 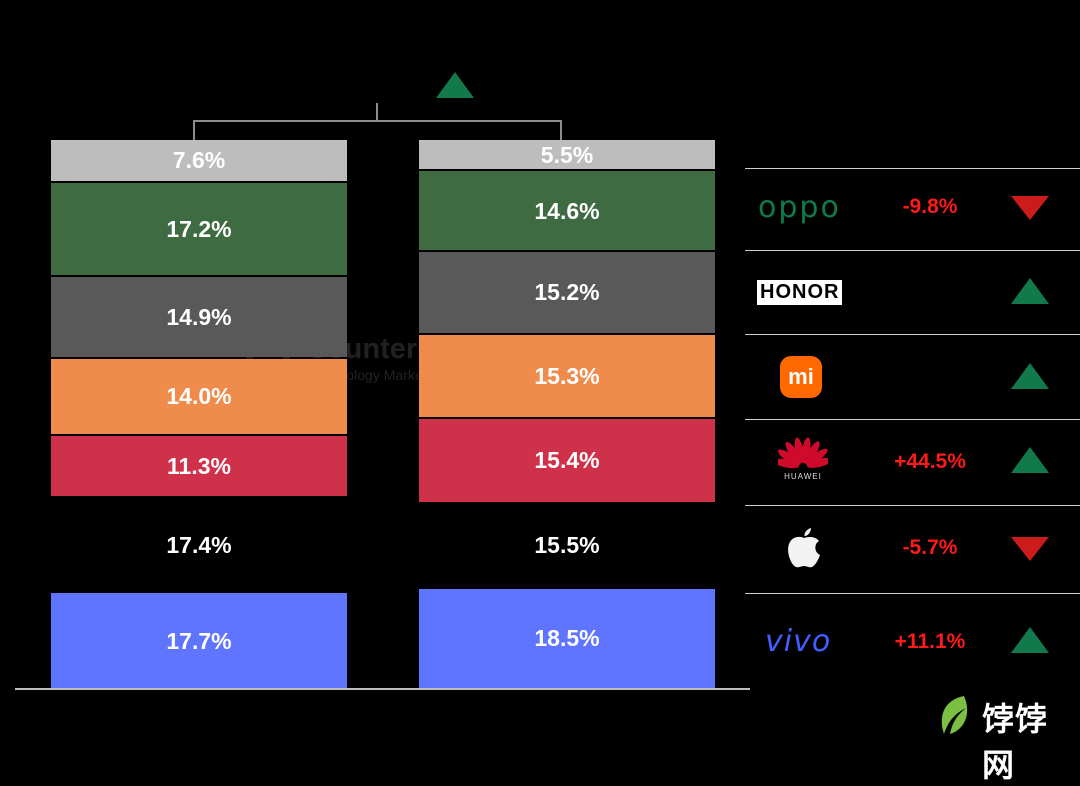 I want to click on segment-label-apple: 17.4%, so click(x=199, y=544).